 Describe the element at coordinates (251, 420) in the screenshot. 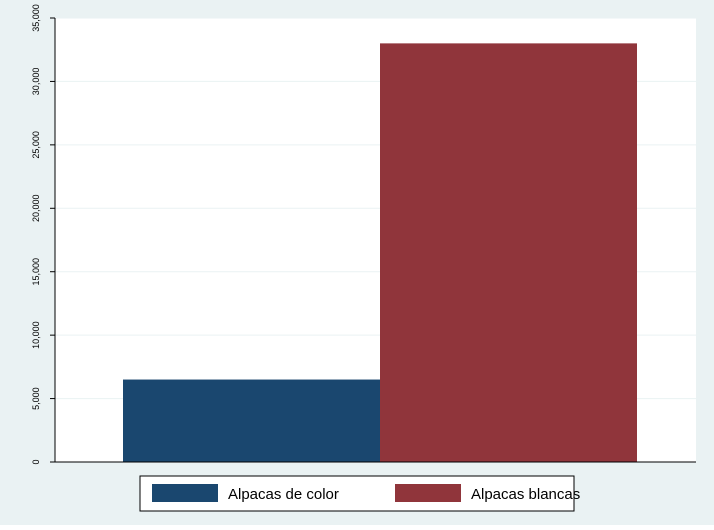

I see `bar-alpacas-de-color` at that location.